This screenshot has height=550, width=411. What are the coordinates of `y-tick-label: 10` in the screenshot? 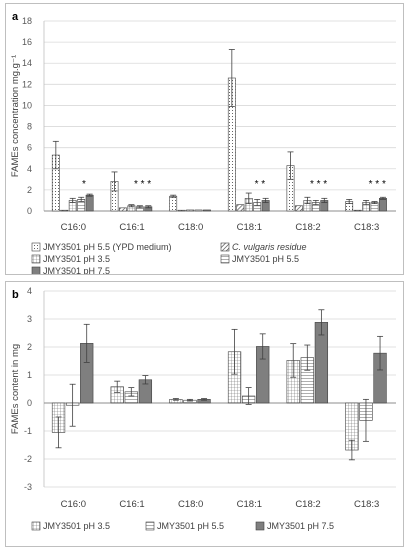 It's located at (27, 105).